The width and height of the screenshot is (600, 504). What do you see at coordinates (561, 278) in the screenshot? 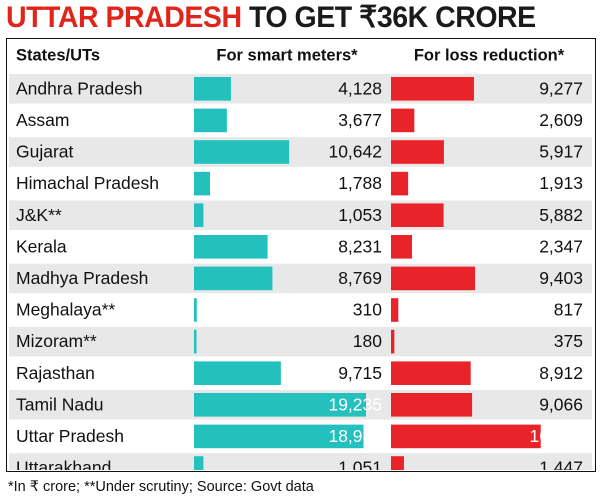
I see `loss-reduction-value: 9,403` at bounding box center [561, 278].